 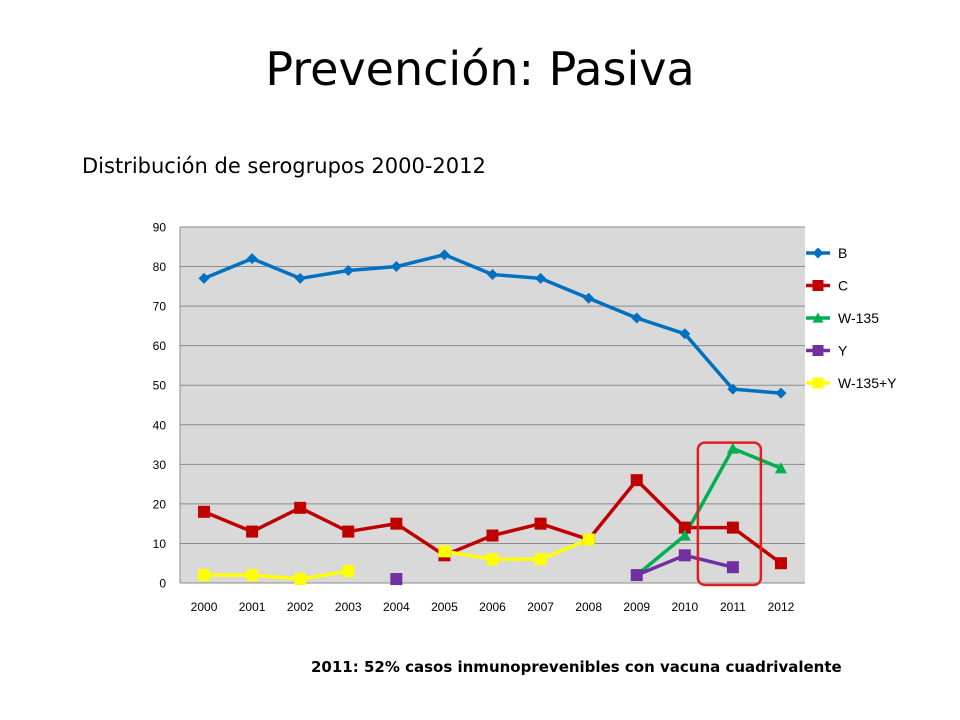 I want to click on highlight-2011, so click(x=729, y=514).